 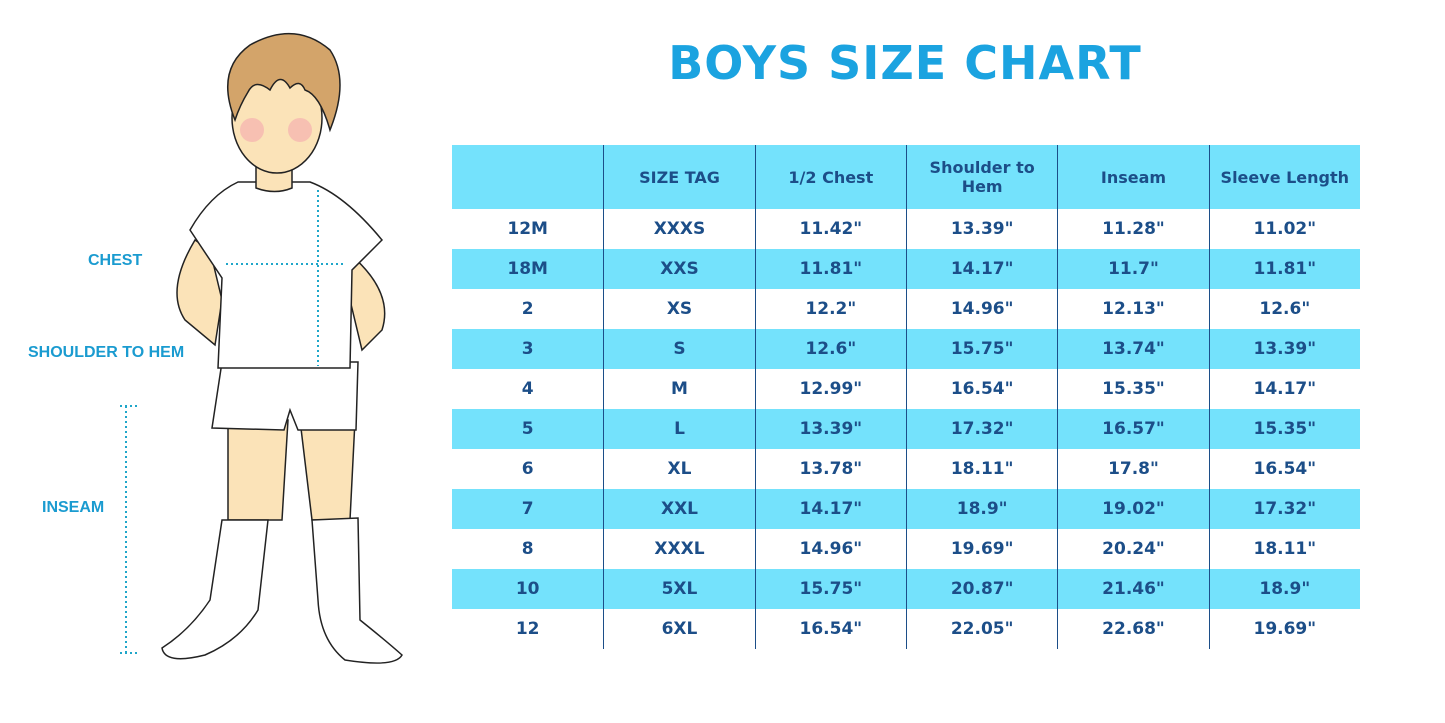 What do you see at coordinates (527, 549) in the screenshot?
I see `table-cell: 8` at bounding box center [527, 549].